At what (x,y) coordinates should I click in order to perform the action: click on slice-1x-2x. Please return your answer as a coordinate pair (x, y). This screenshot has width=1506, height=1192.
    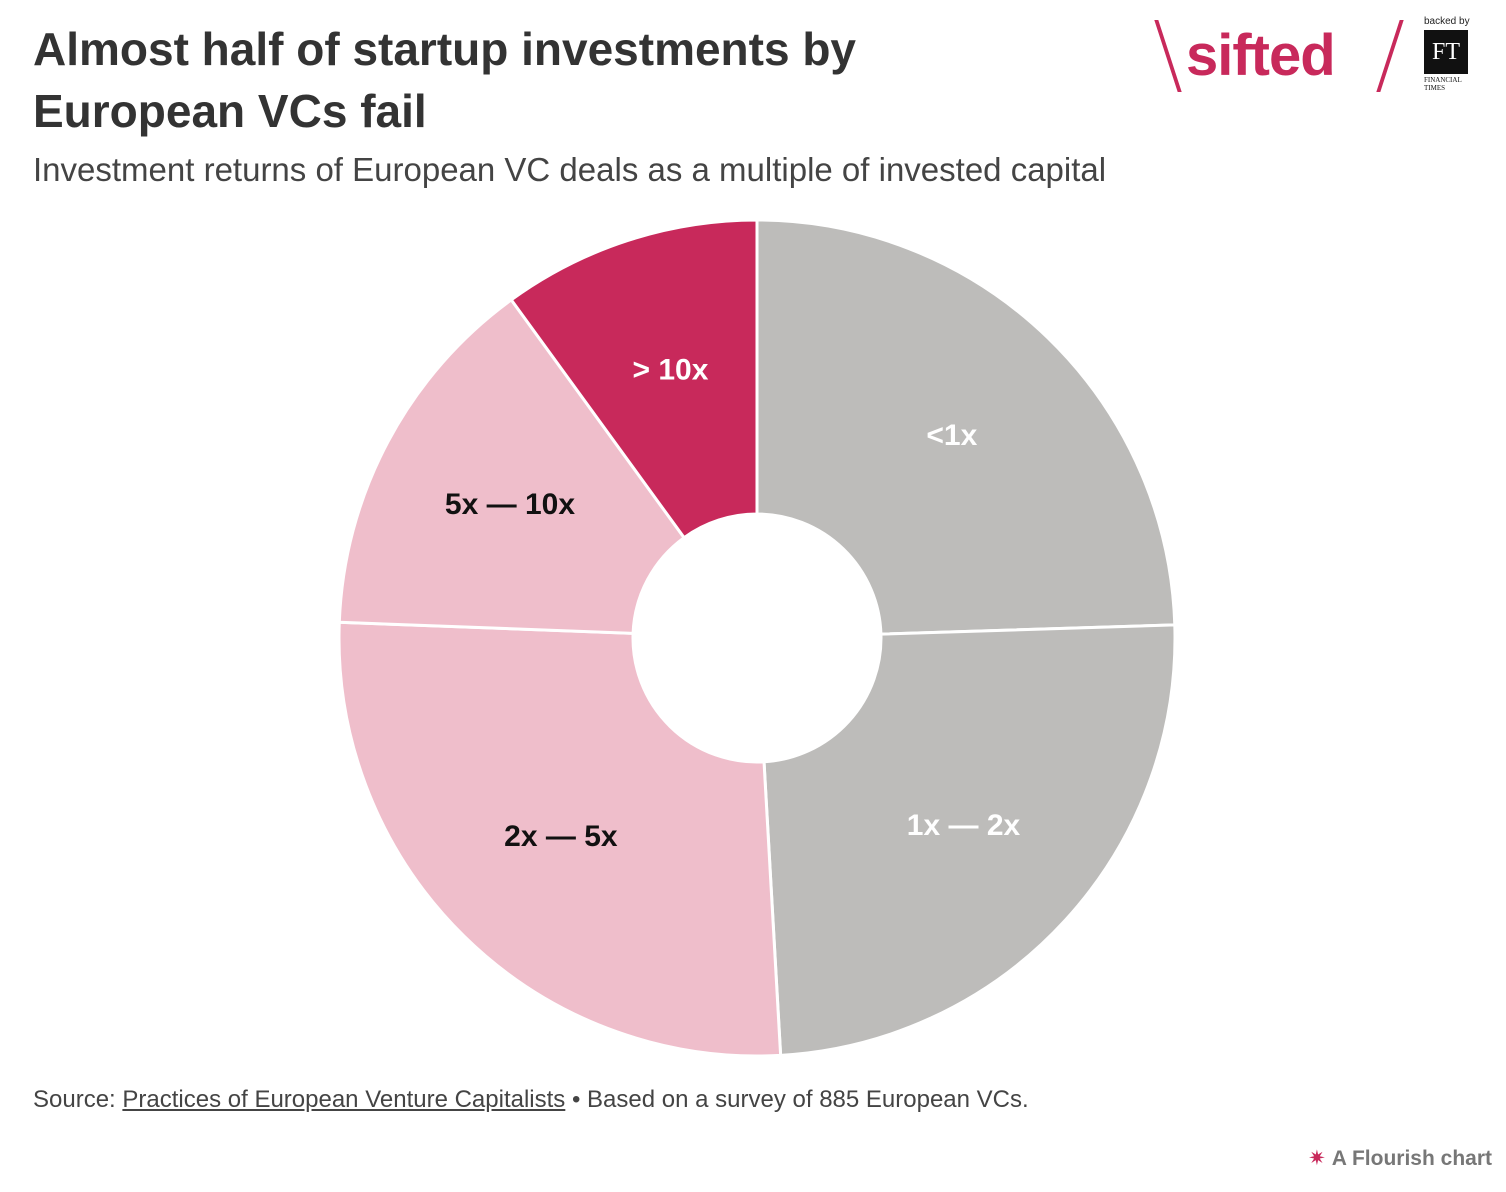
    Looking at the image, I should click on (969, 840).